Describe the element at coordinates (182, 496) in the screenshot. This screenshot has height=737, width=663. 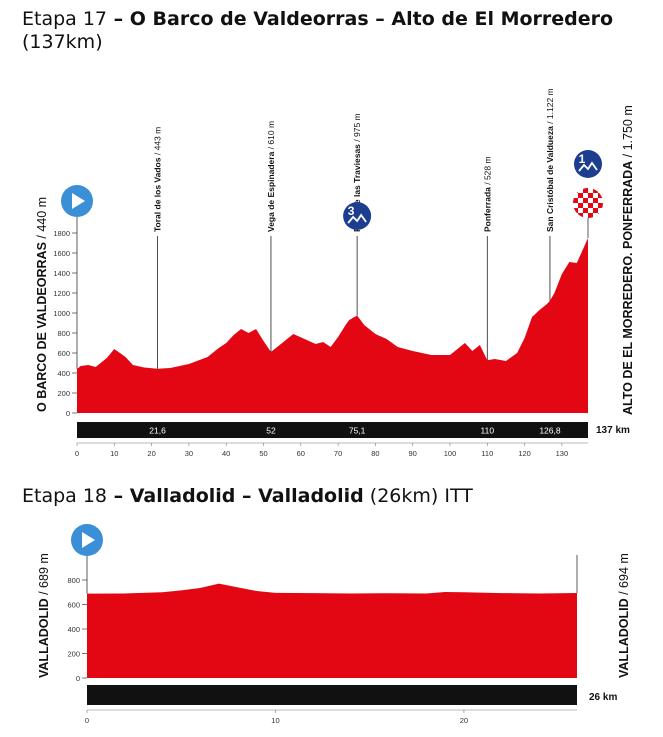
I see `stage-18-start-city: Valladolid` at that location.